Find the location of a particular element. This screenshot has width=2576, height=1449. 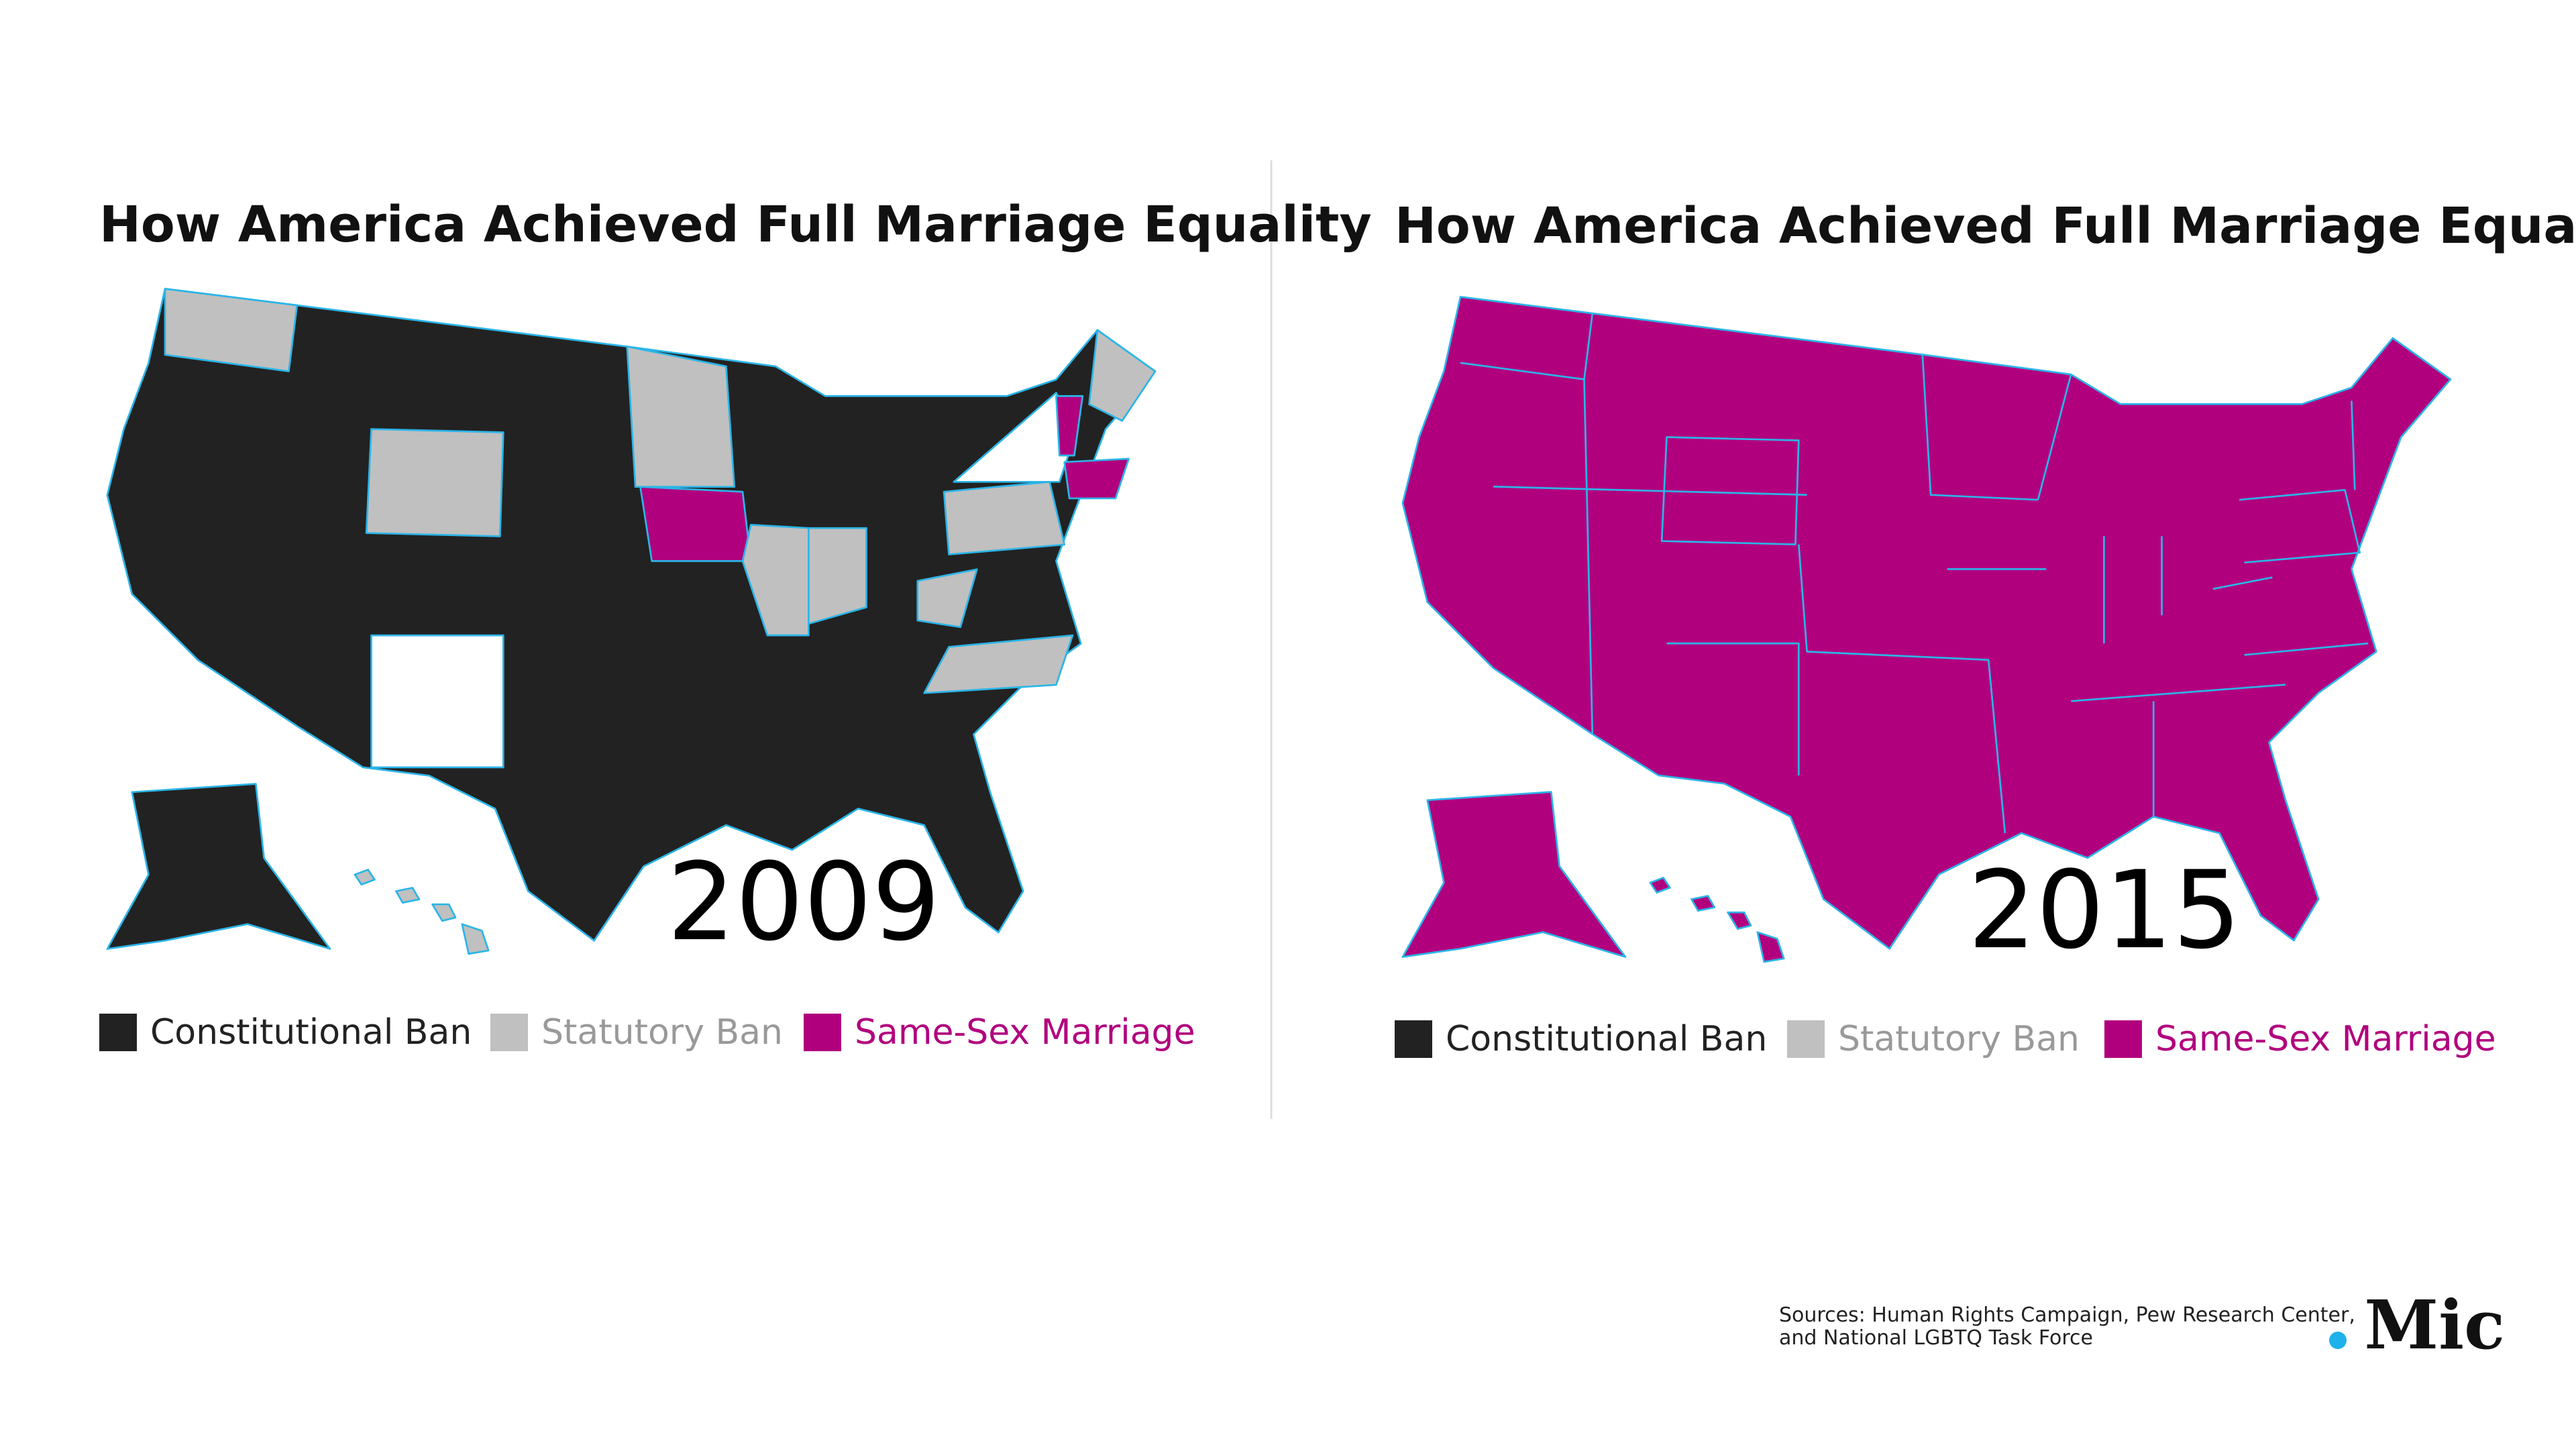

new-mexico is located at coordinates (437, 701).